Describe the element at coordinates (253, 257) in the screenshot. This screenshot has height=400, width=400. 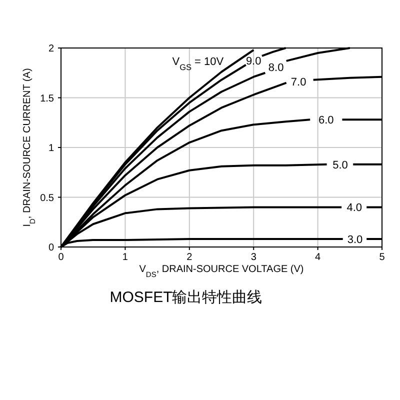
I see `x-tick-label: 3` at that location.